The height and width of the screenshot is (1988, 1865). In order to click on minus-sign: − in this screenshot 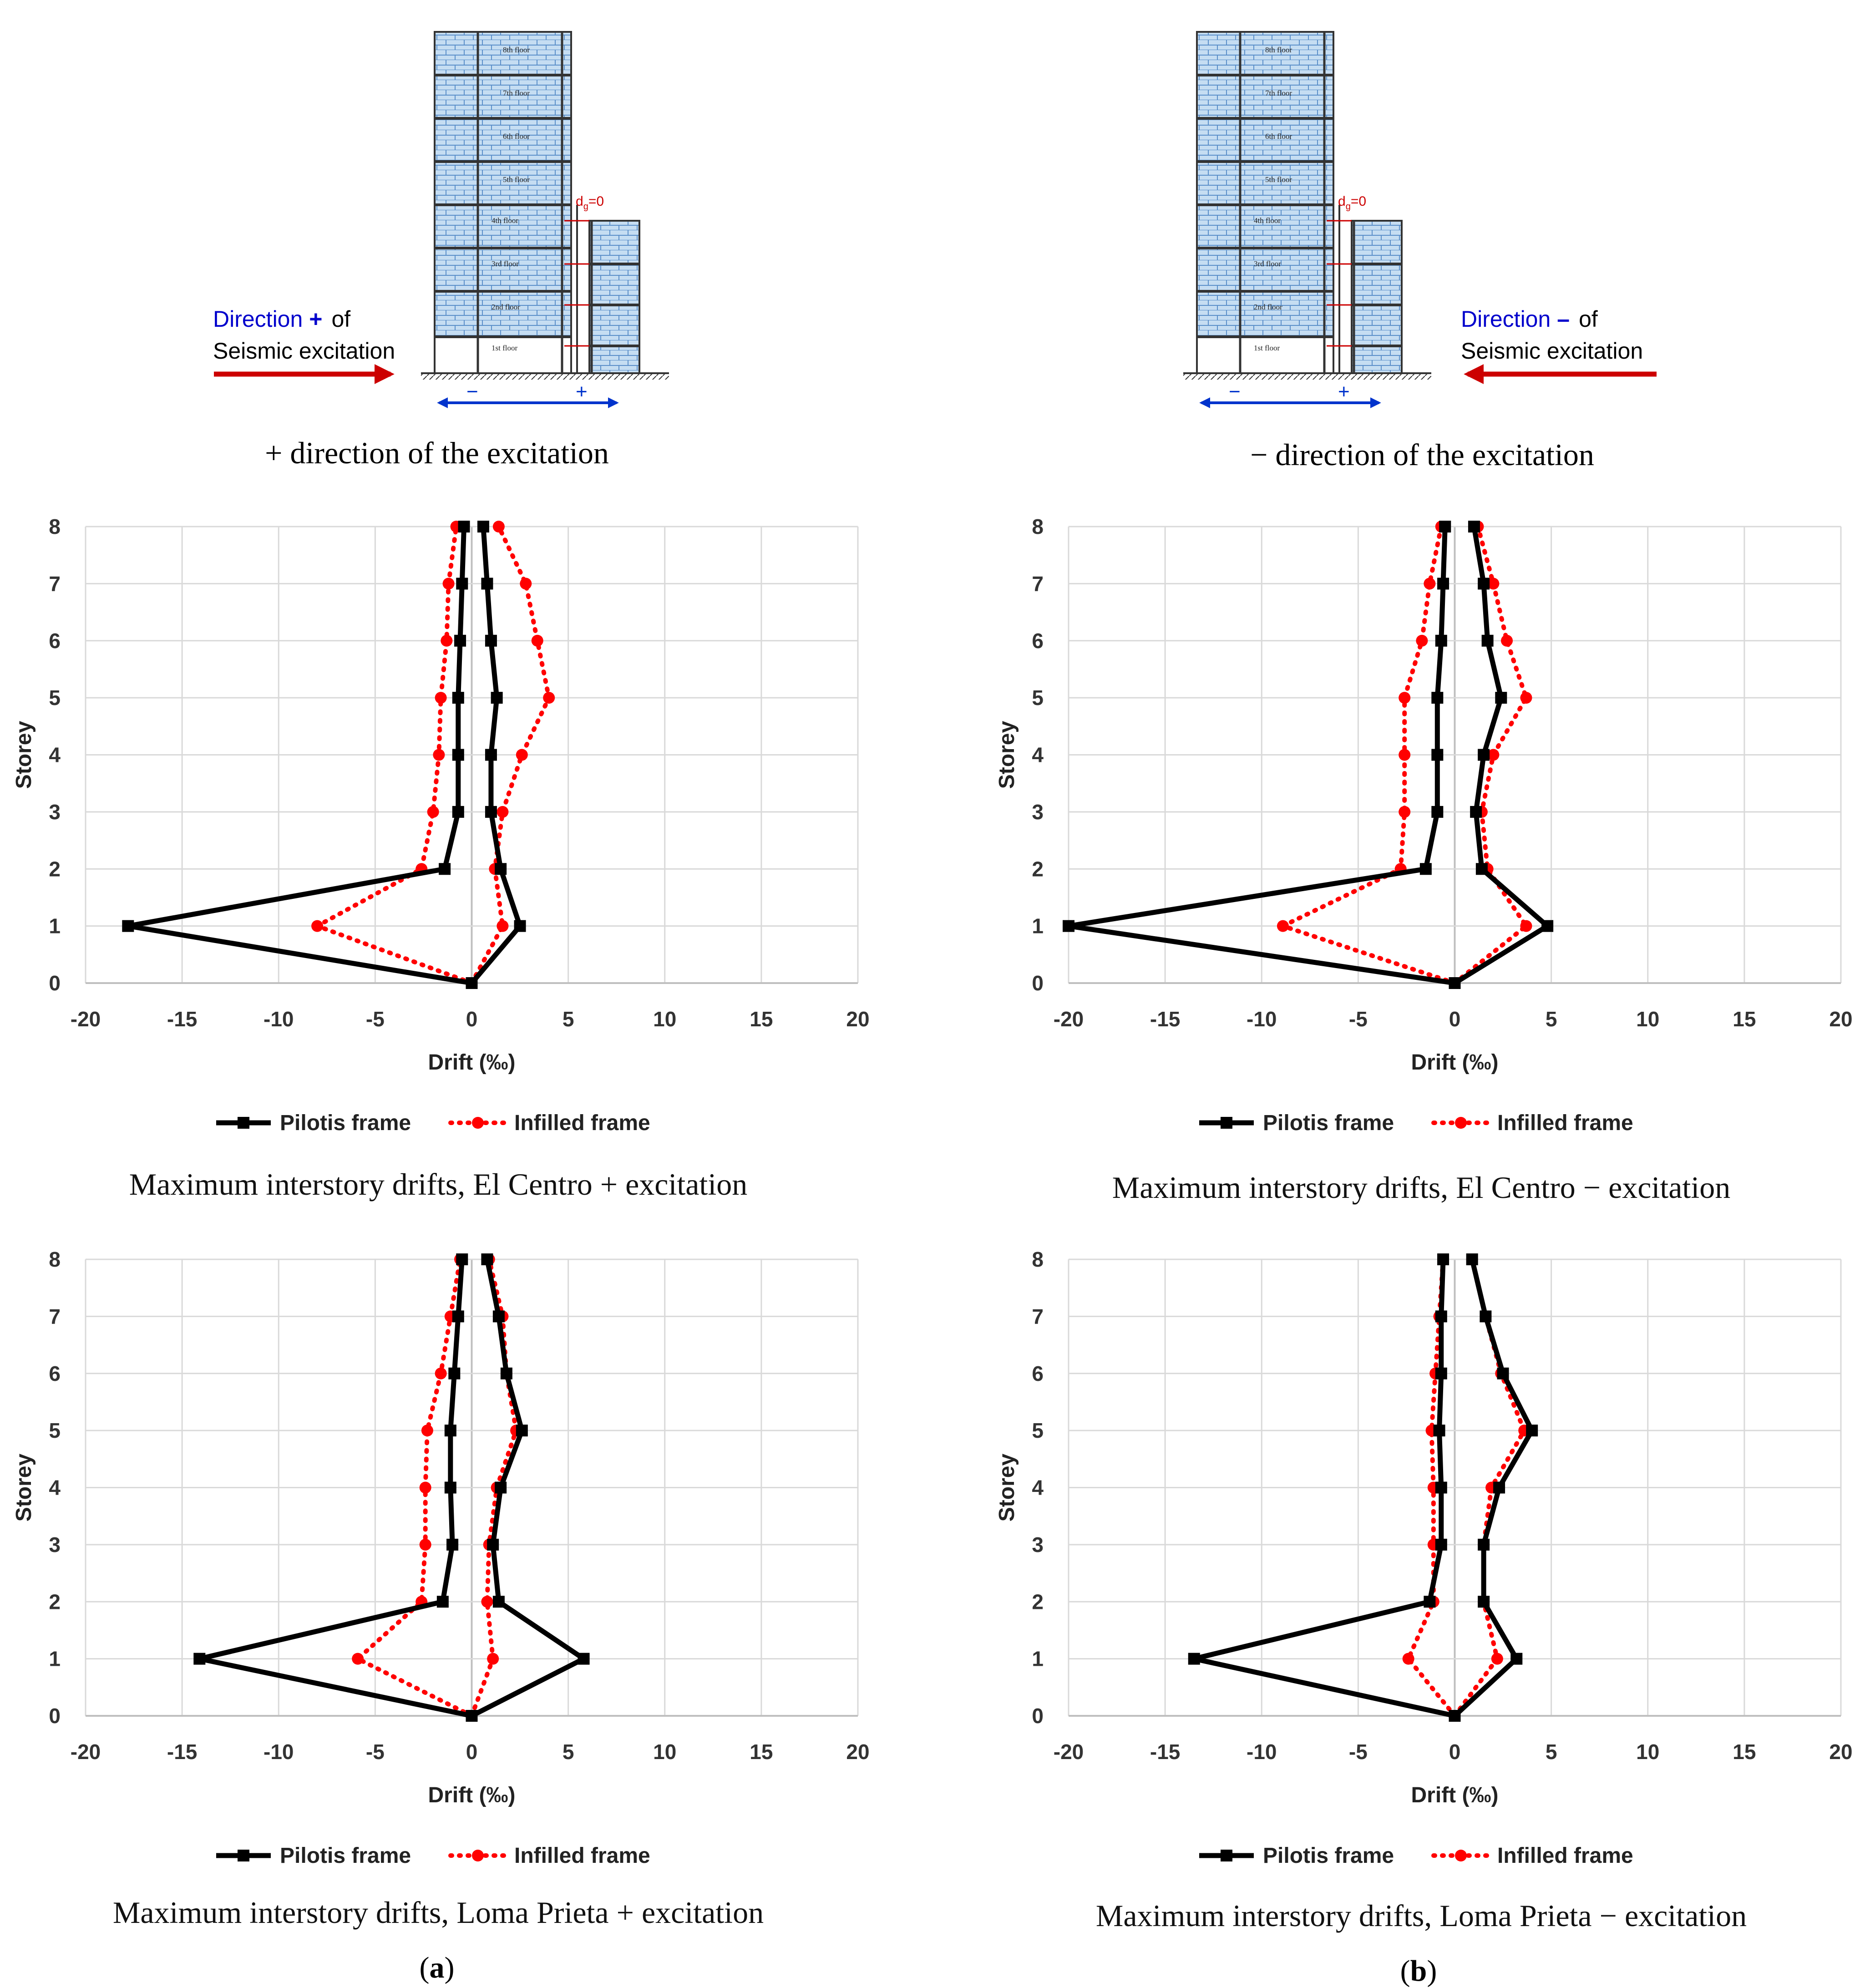, I will do `click(472, 391)`.